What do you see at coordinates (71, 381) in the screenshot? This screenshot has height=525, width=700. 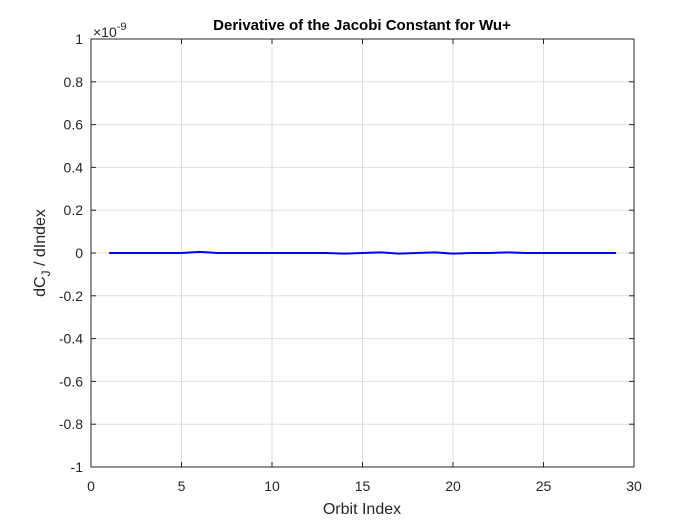 I see `y-tick-label: -0.6` at bounding box center [71, 381].